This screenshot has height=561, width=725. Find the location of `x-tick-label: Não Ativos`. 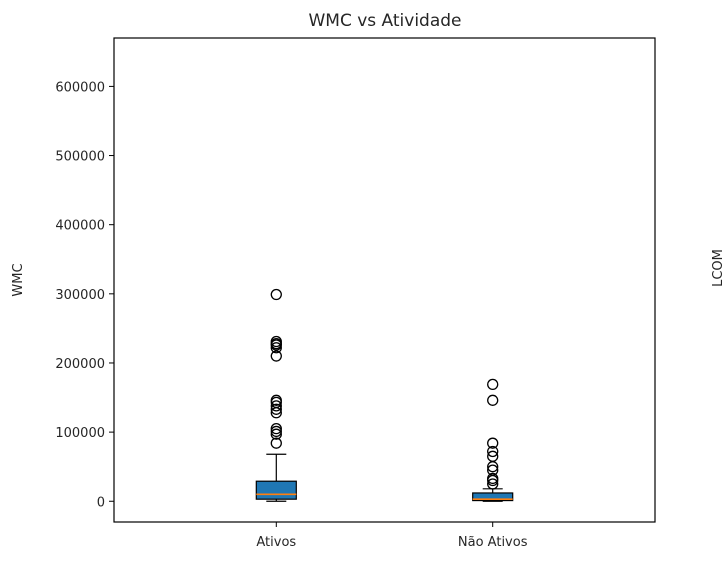

x-tick-label: Não Ativos is located at coordinates (493, 542).